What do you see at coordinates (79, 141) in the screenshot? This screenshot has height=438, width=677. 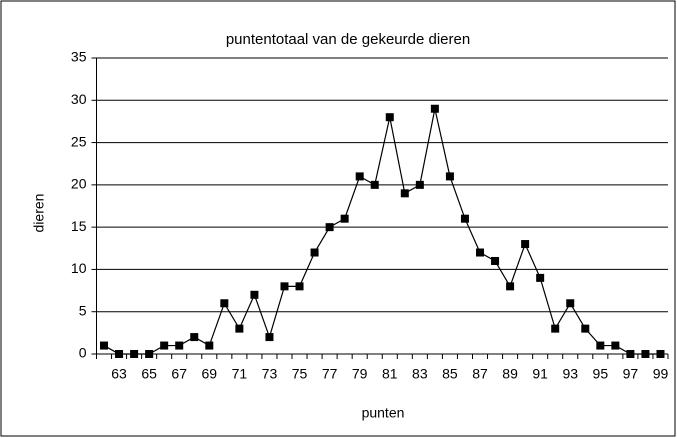 I see `y-tick-label: 25` at bounding box center [79, 141].